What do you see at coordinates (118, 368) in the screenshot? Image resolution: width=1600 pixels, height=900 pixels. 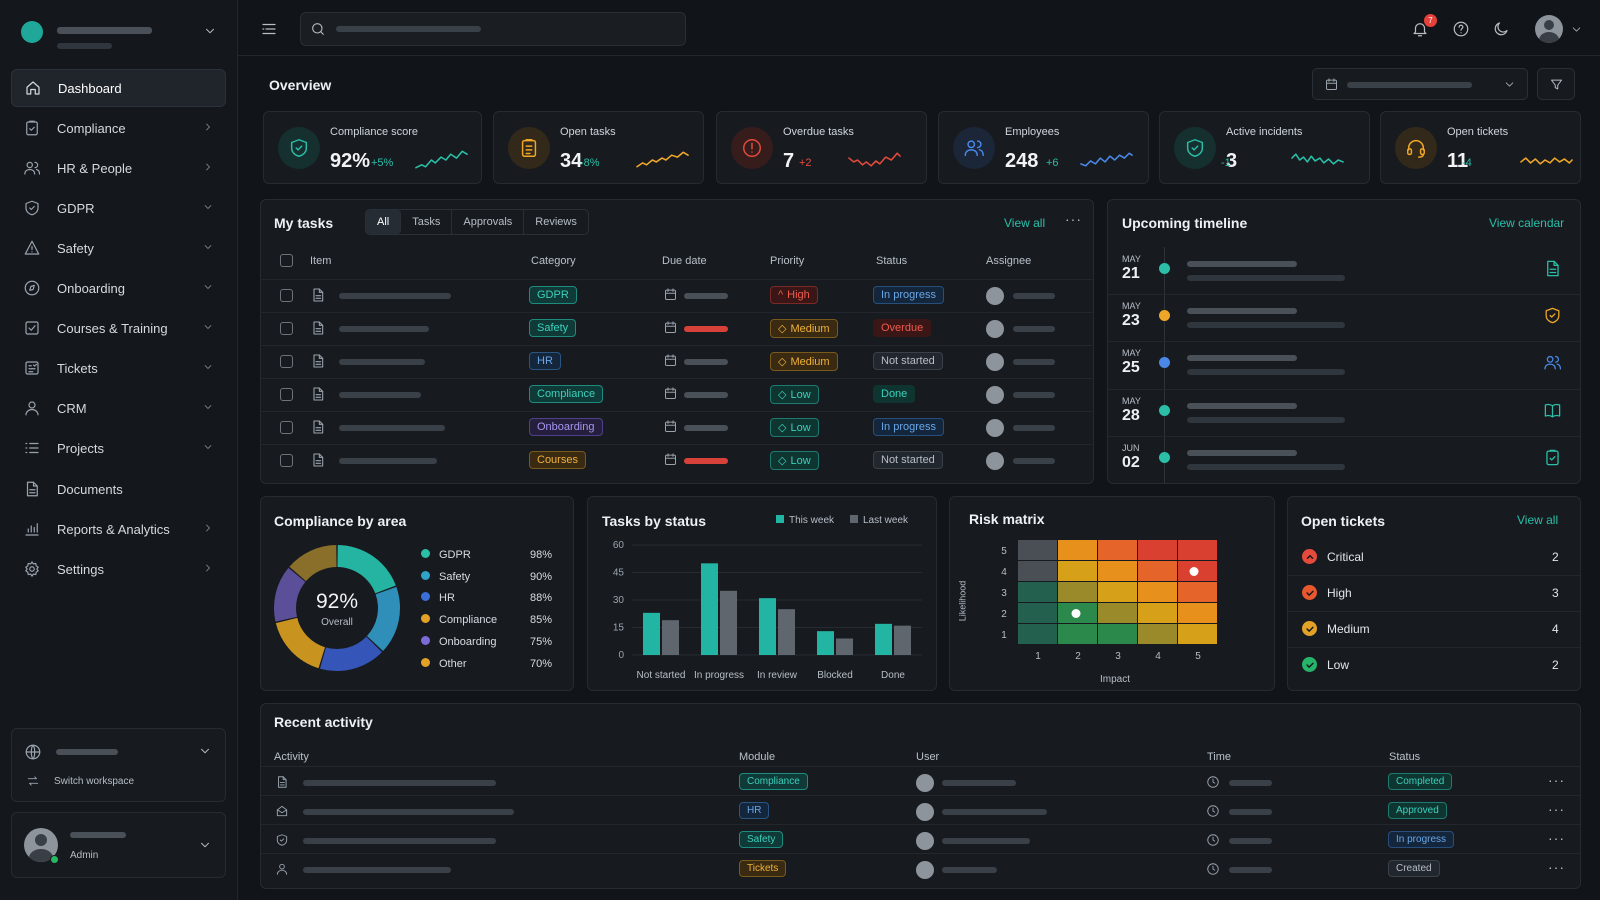 I see `sidebar-item-tickets: Tickets` at bounding box center [118, 368].